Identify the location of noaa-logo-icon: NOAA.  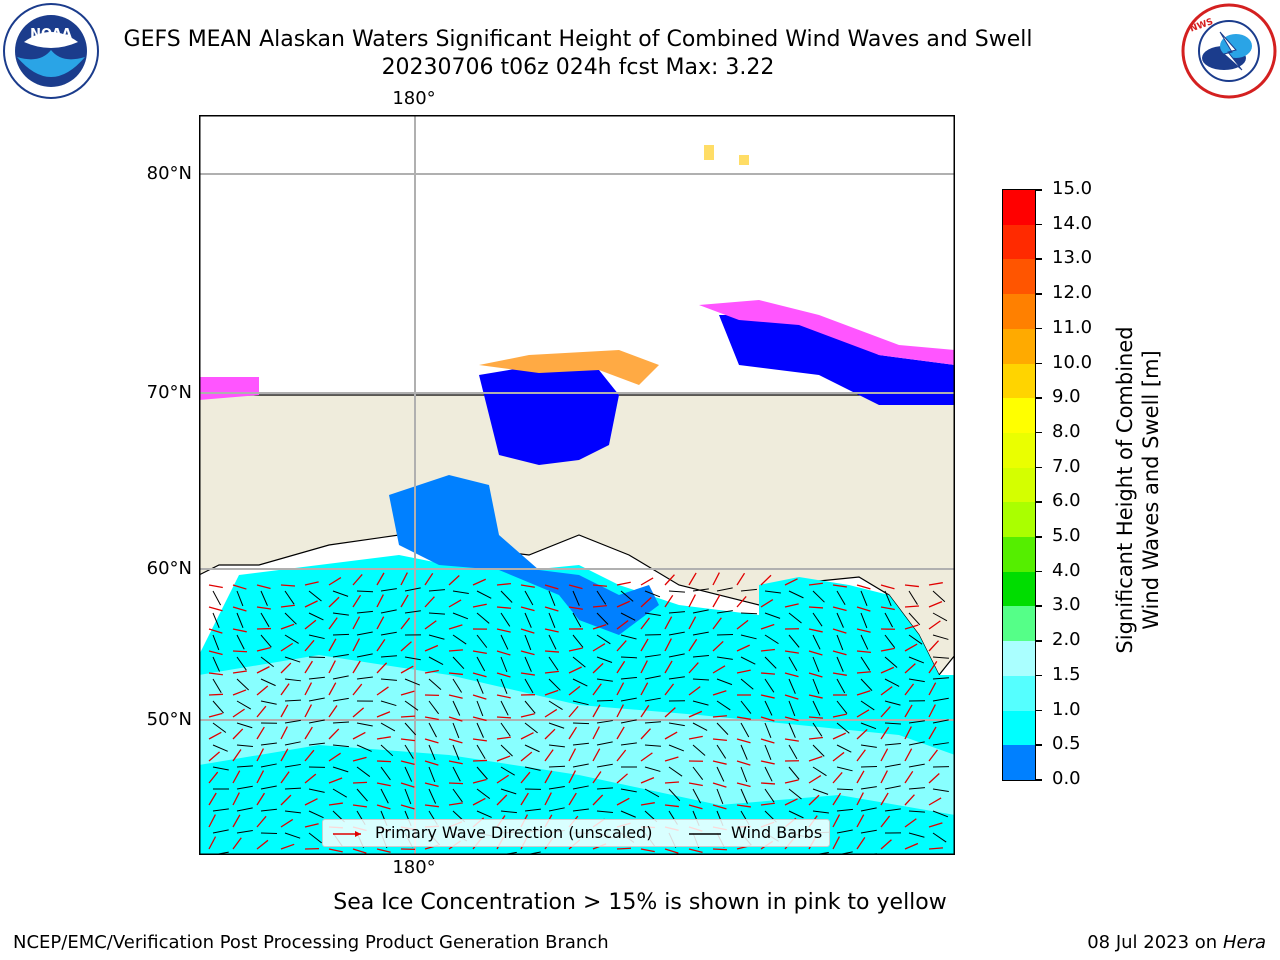
(51, 51).